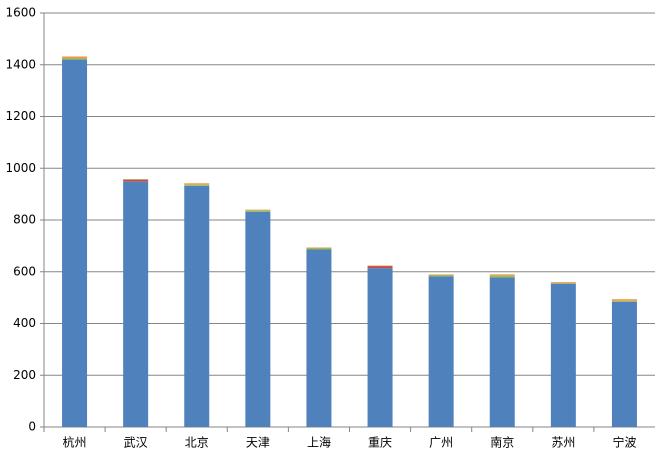 This screenshot has height=456, width=663. I want to click on x-tick-label: 杭州, so click(75, 442).